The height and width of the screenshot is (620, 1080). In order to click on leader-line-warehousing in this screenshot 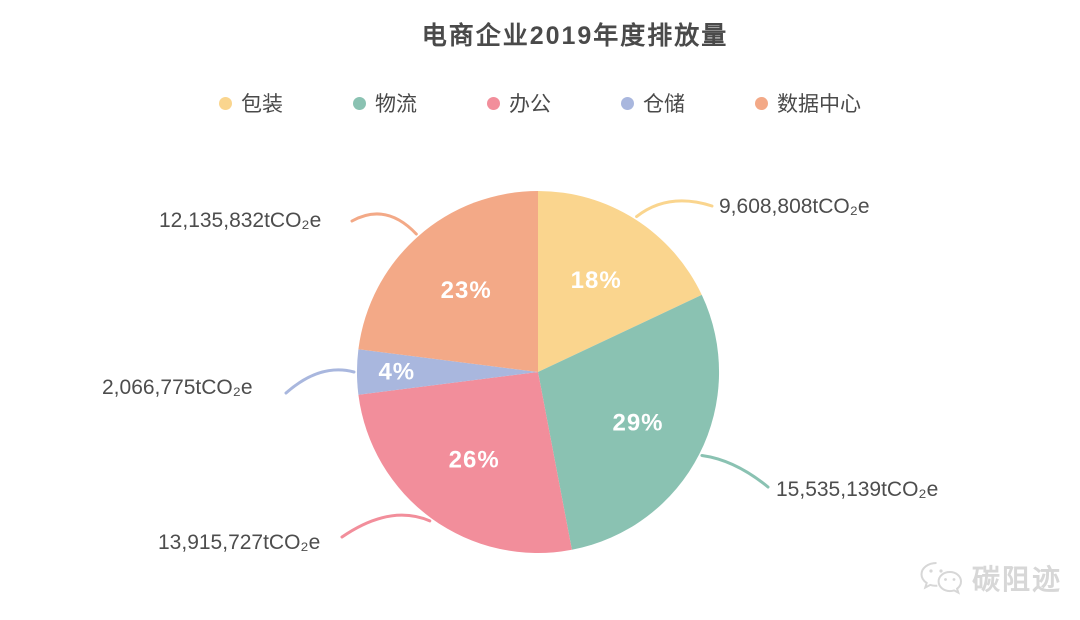, I will do `click(320, 381)`.